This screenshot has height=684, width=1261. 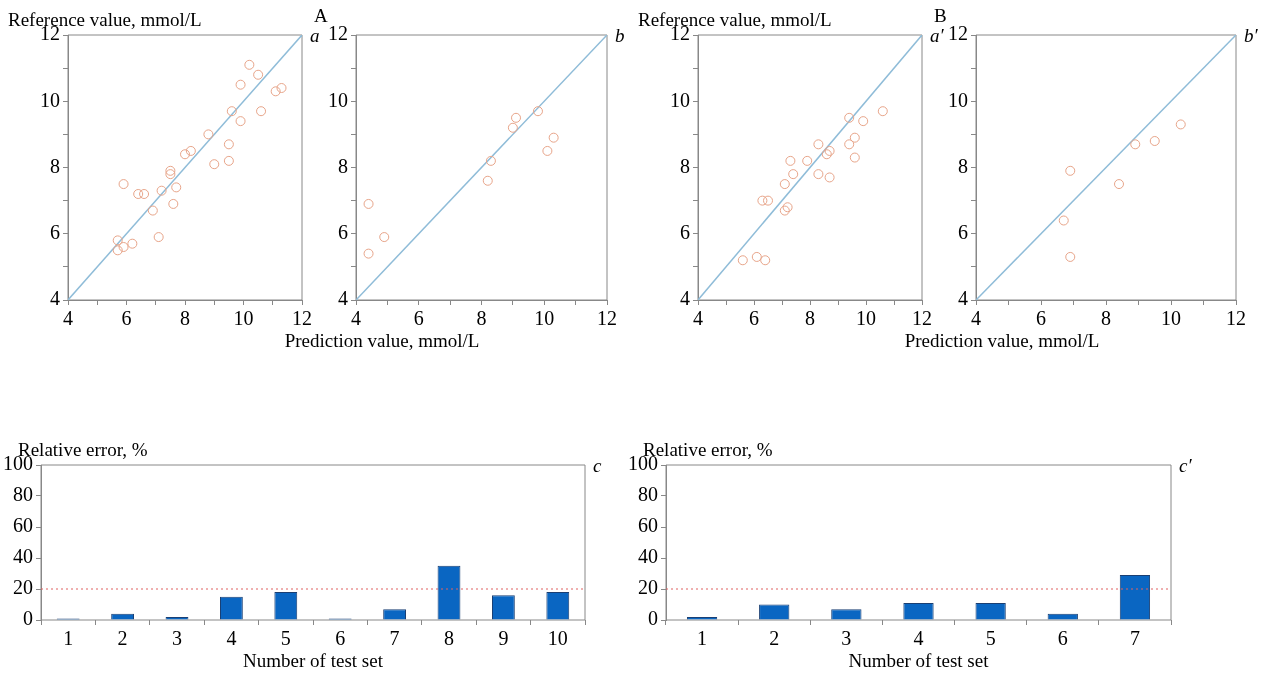 I want to click on text: B, so click(x=940, y=16).